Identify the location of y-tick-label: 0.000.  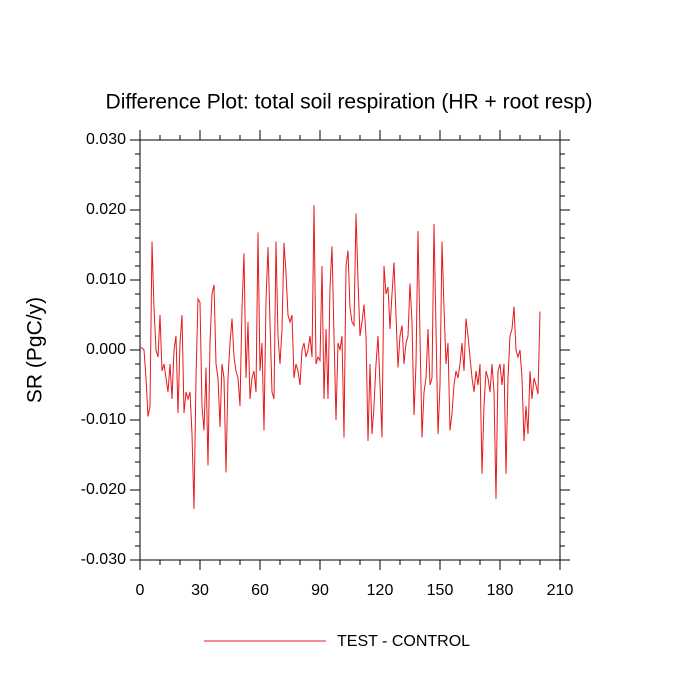
(106, 349).